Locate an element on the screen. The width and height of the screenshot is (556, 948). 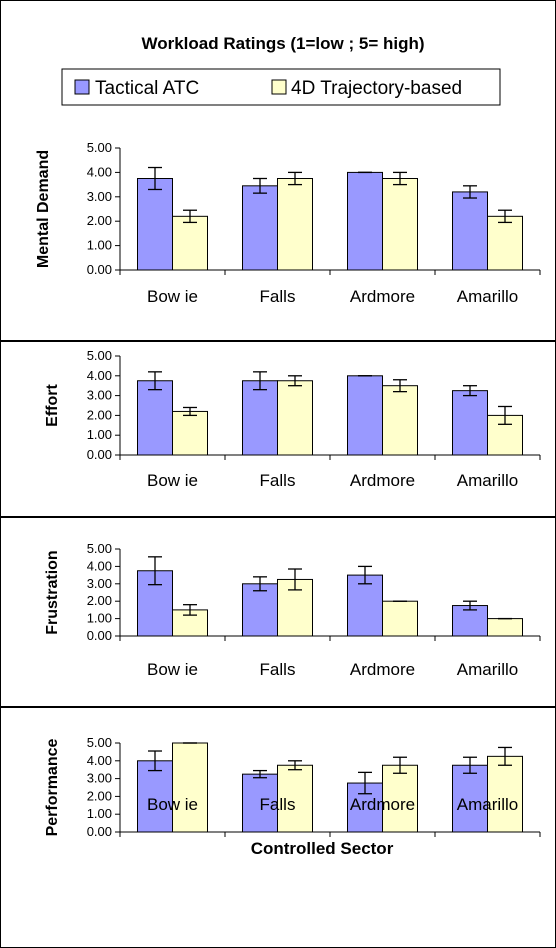
bar-frustration-4d-trajectory-based-amarillo is located at coordinates (505, 627).